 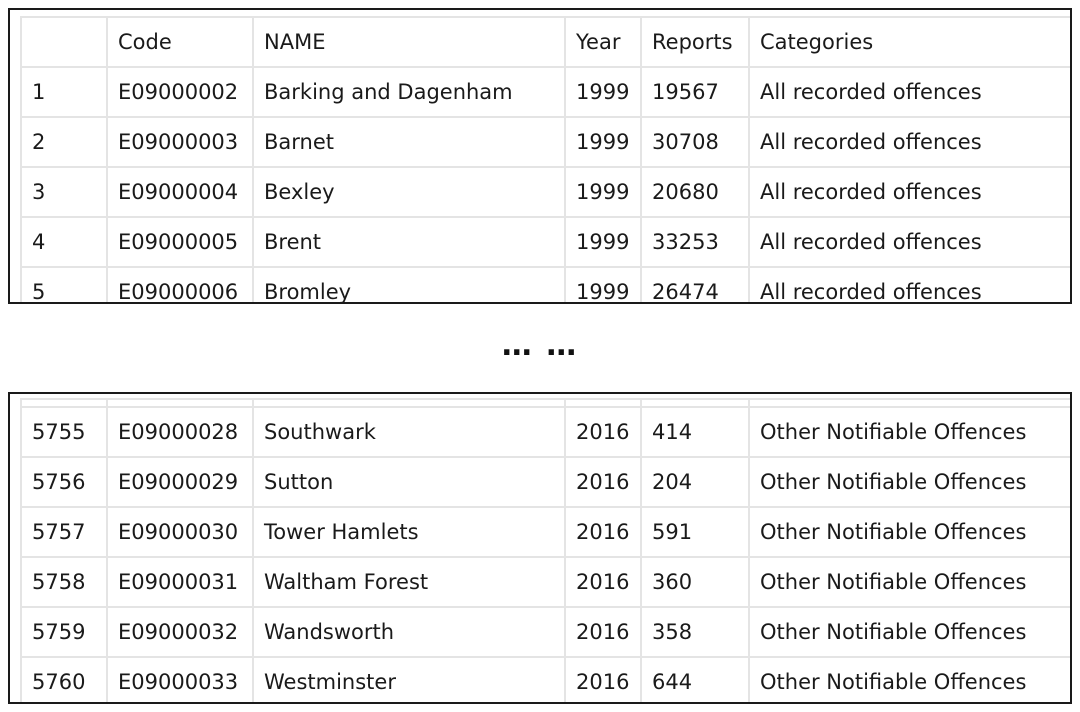 What do you see at coordinates (409, 679) in the screenshot?
I see `cell-name: Westminster` at bounding box center [409, 679].